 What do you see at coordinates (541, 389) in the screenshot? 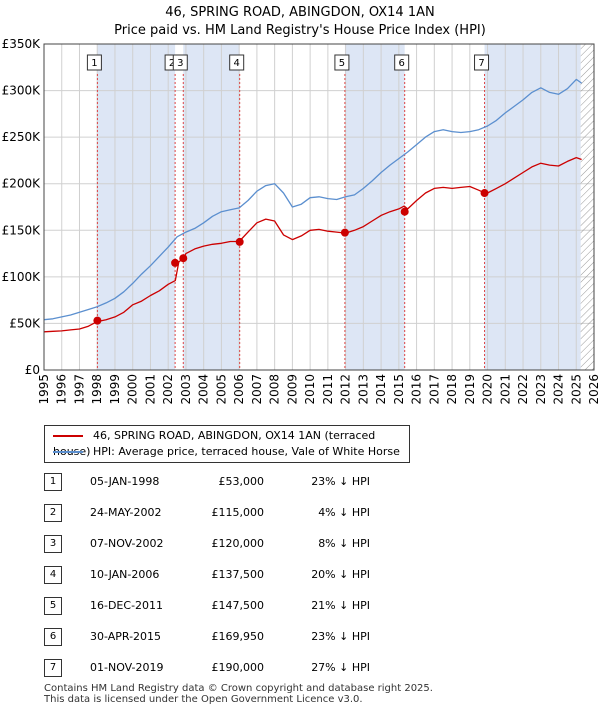
I see `x-tick-label: 2023` at bounding box center [541, 389].